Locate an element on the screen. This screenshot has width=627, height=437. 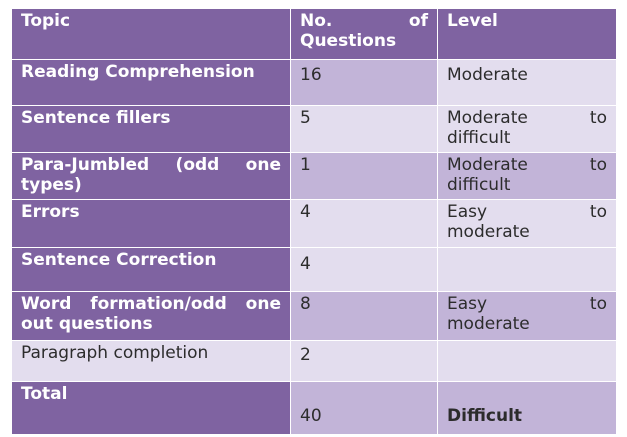
count-cell: 16 is located at coordinates (364, 82).